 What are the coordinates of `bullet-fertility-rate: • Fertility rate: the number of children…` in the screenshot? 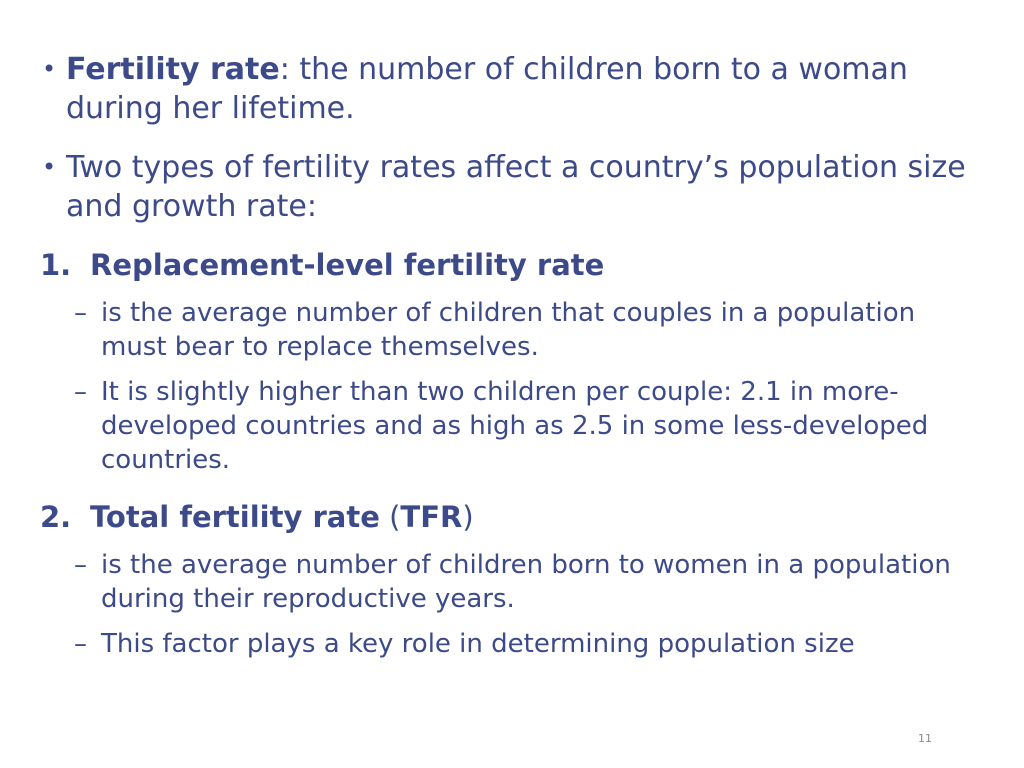 It's located at (517, 89).